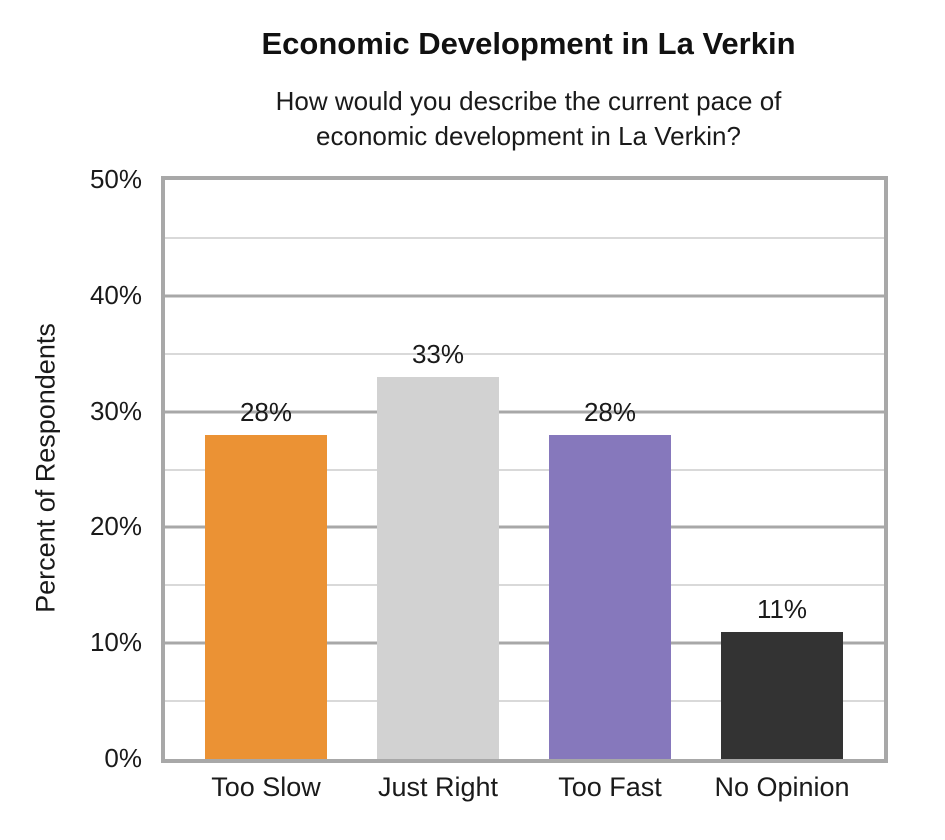 The width and height of the screenshot is (945, 840). I want to click on y-tick-label-20: 20%, so click(115, 526).